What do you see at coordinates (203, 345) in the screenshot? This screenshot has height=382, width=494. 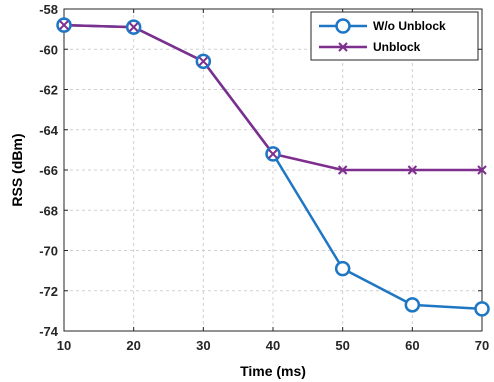 I see `x-tick-label: 30` at bounding box center [203, 345].